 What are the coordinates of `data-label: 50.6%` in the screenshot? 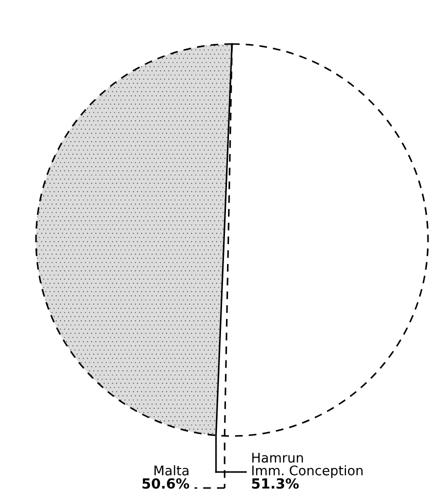 It's located at (166, 483).